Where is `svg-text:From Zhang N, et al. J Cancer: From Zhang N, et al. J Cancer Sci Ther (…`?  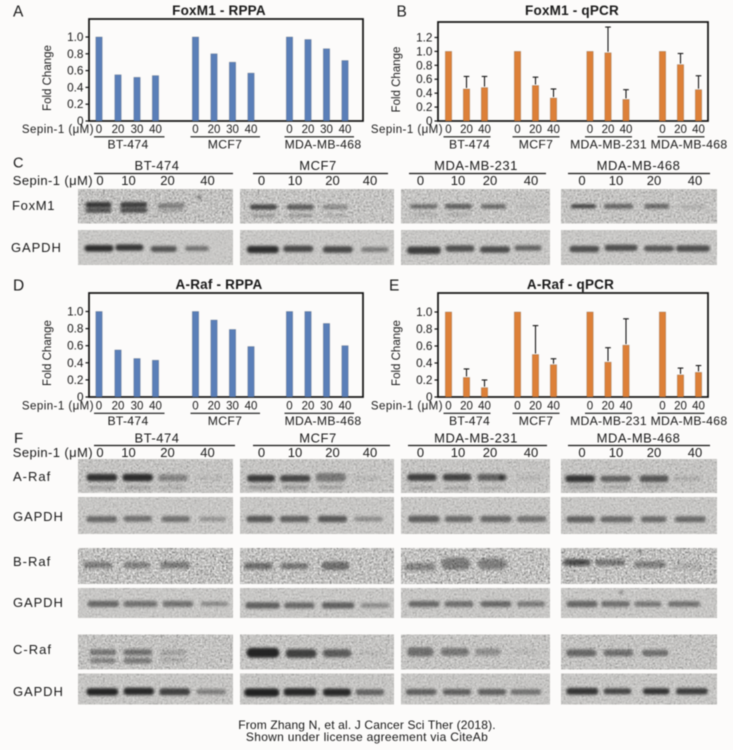 svg-text:From Zhang N, et al. J Cancer: From Zhang N, et al. J Cancer Sci Ther (… is located at coordinates (366, 725).